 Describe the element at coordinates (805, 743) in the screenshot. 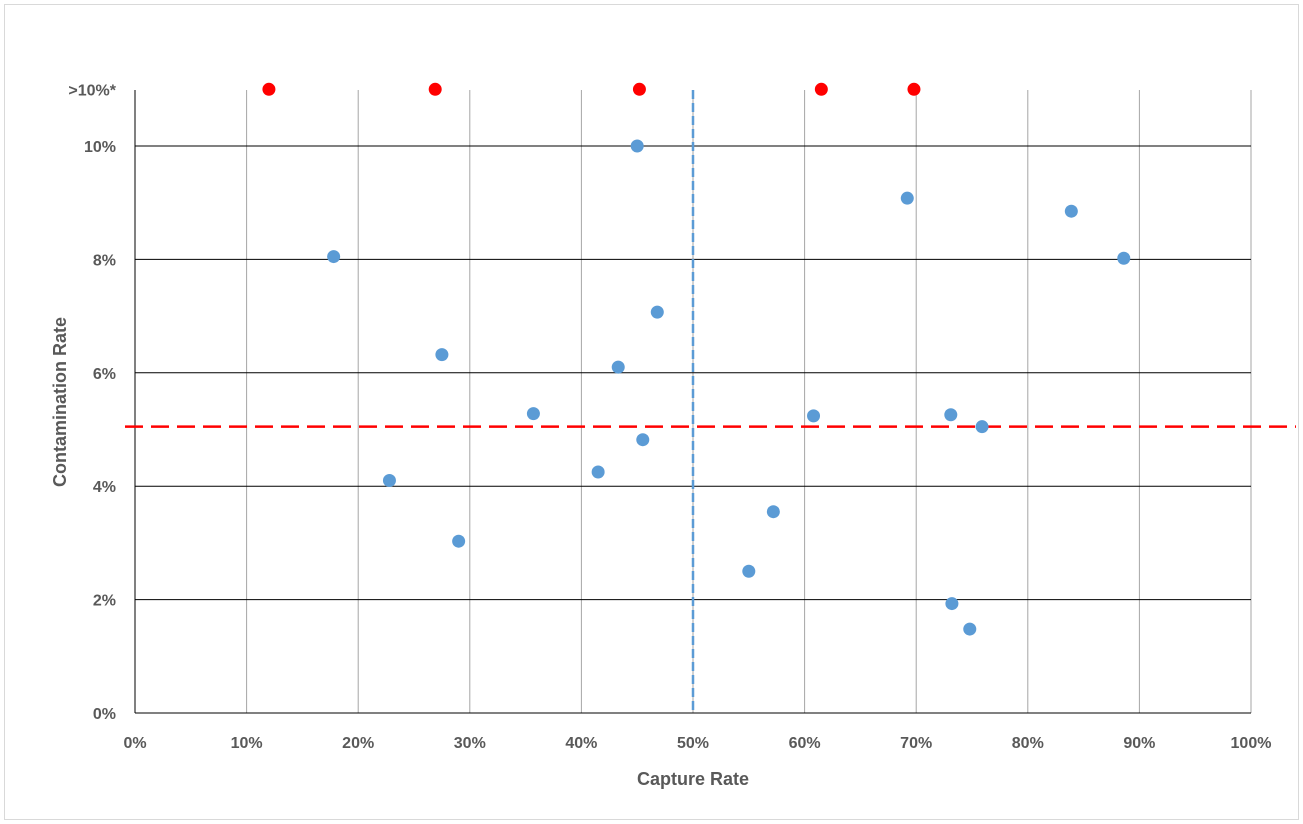

I see `x-tick-label: 60%` at that location.